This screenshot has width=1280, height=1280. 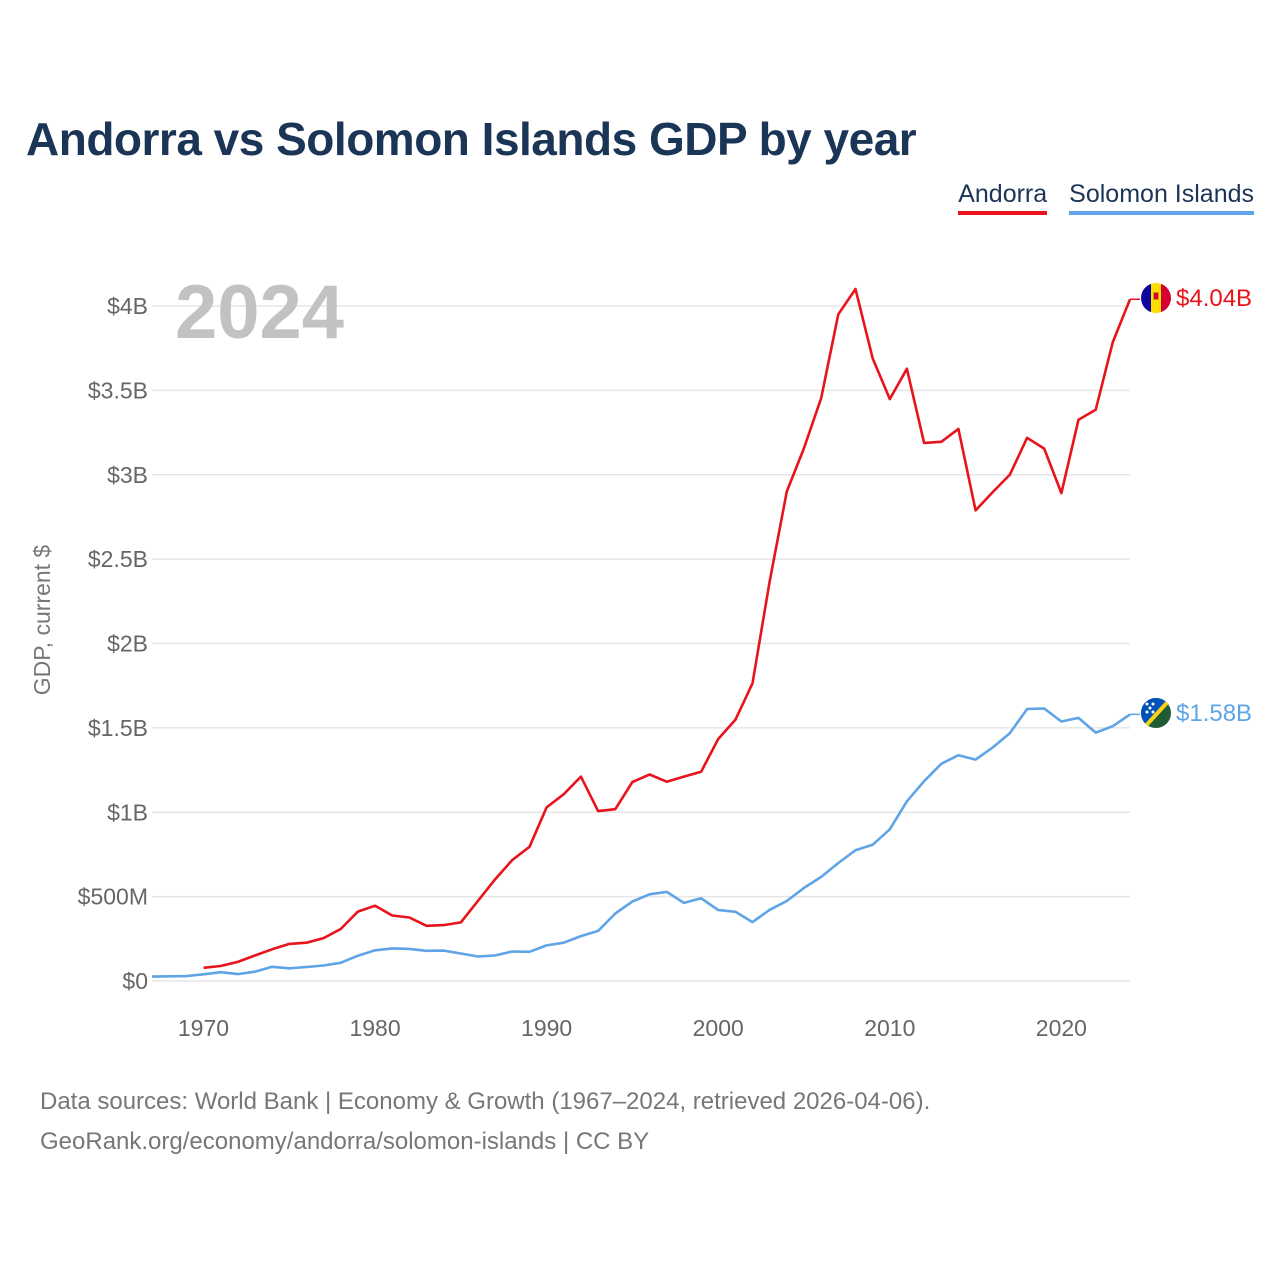 What do you see at coordinates (1003, 197) in the screenshot?
I see `legend-item-andorra: Andorra` at bounding box center [1003, 197].